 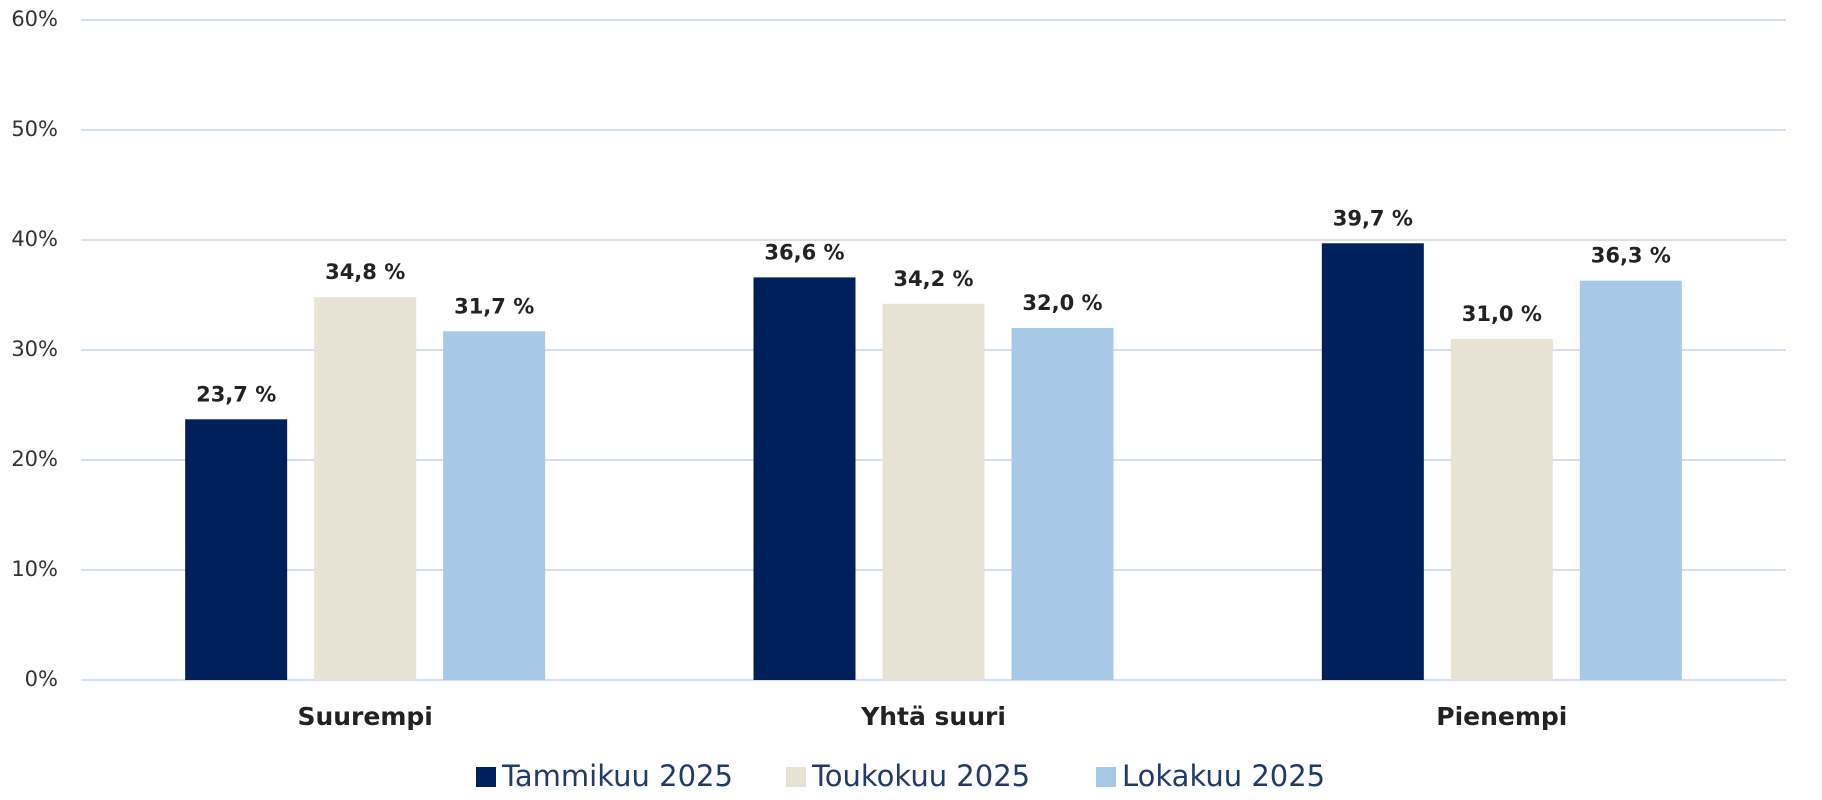 I want to click on value-label: 23,7 %, so click(x=236, y=394).